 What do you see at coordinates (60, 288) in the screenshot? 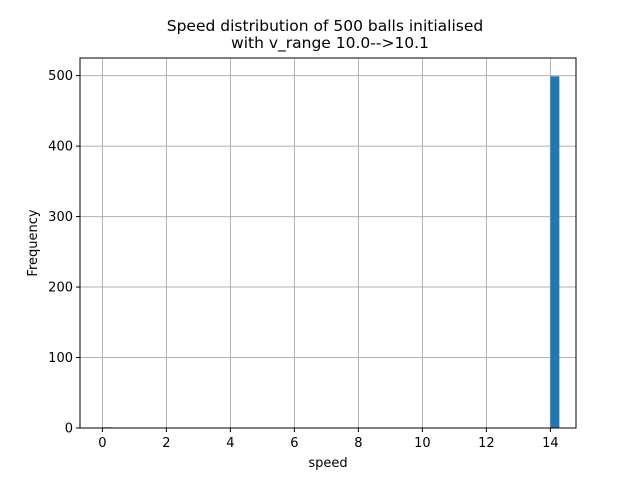
I see `y-tick-label: 200` at bounding box center [60, 288].